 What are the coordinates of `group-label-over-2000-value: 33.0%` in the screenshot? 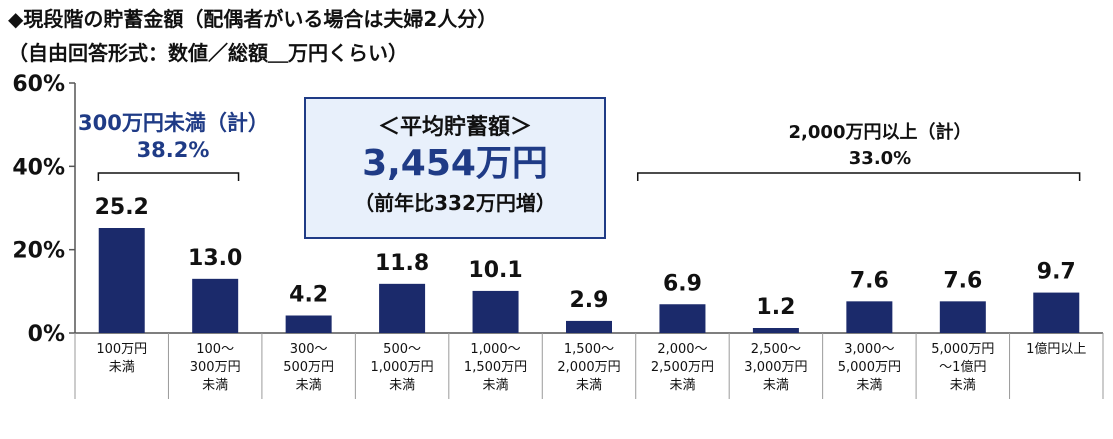 It's located at (880, 158).